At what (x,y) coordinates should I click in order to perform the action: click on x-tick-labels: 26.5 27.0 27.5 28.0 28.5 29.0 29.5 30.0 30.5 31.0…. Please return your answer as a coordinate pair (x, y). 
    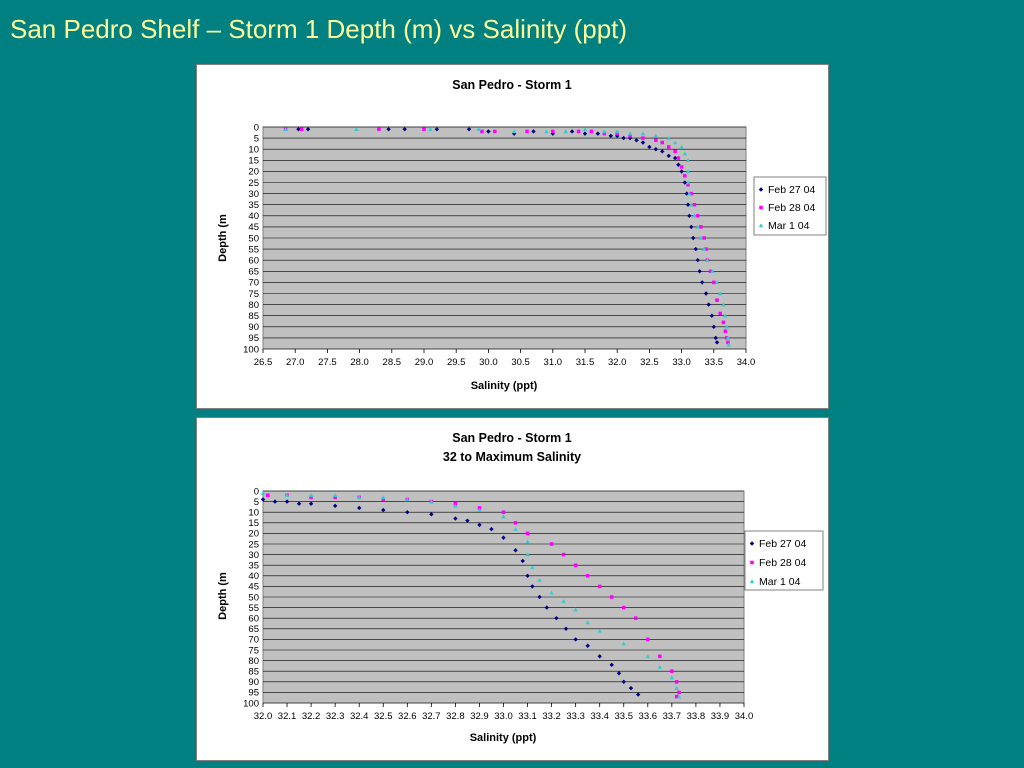
    Looking at the image, I should click on (505, 358).